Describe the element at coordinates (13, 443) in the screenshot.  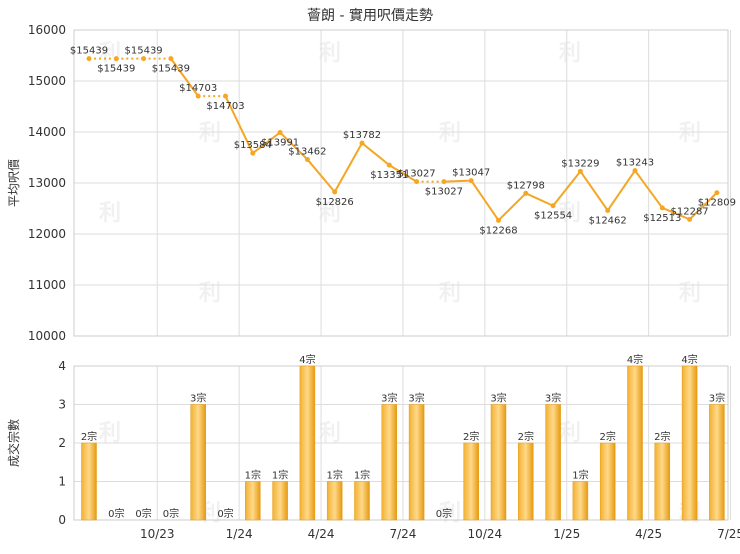
I see `volume-y-axis-title: 成交宗數` at that location.